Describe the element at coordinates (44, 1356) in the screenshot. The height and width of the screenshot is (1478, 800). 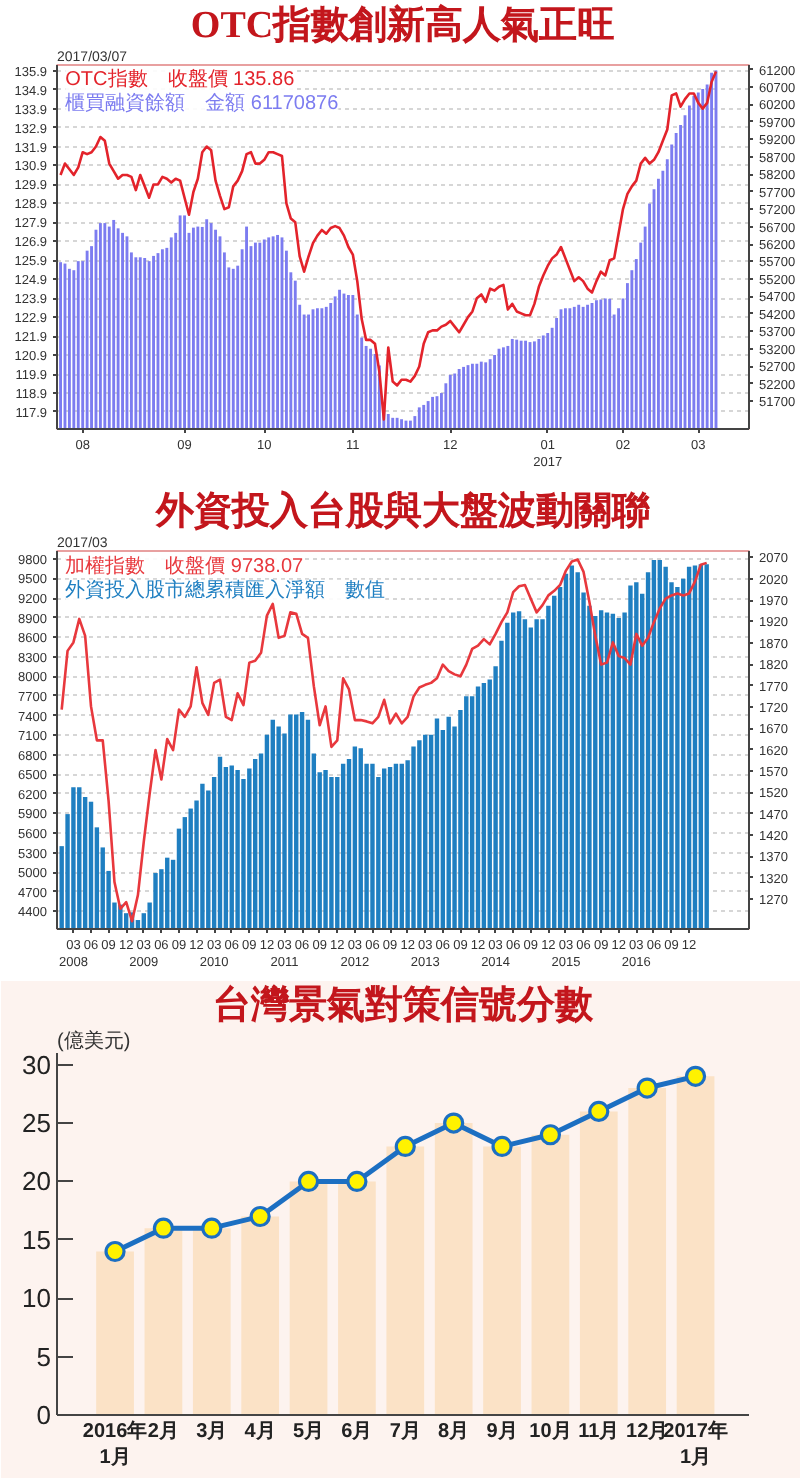
I see `y-tick-label: 5` at that location.